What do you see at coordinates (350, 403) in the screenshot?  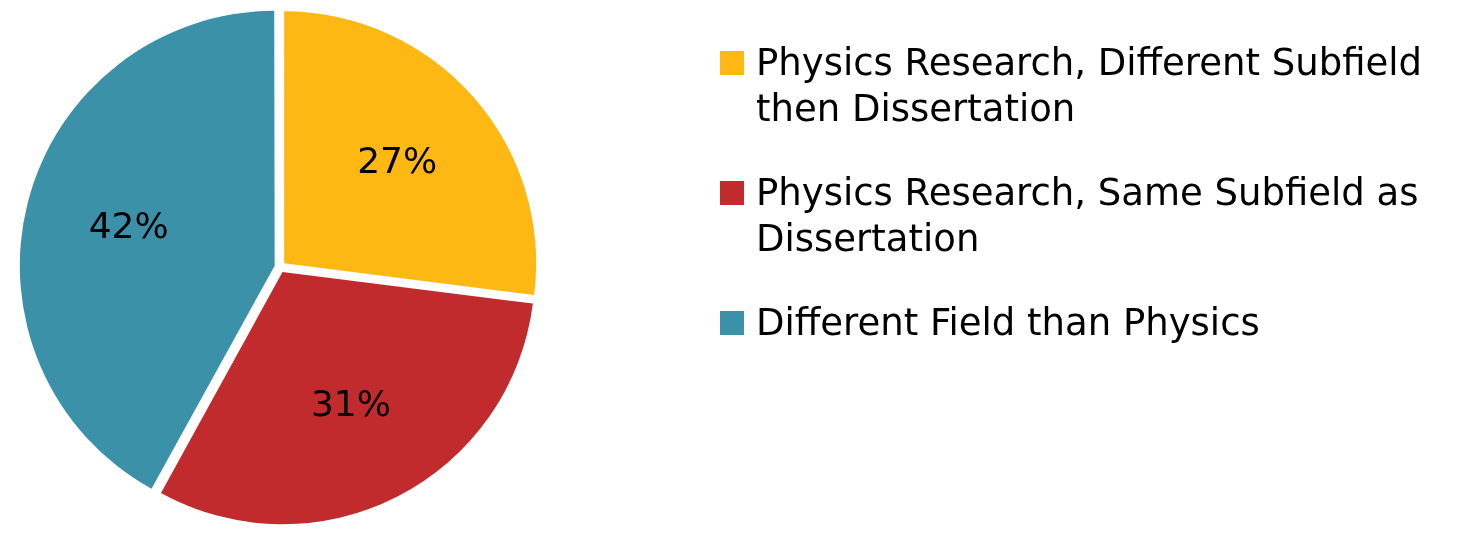 I see `data-label: 31%` at bounding box center [350, 403].